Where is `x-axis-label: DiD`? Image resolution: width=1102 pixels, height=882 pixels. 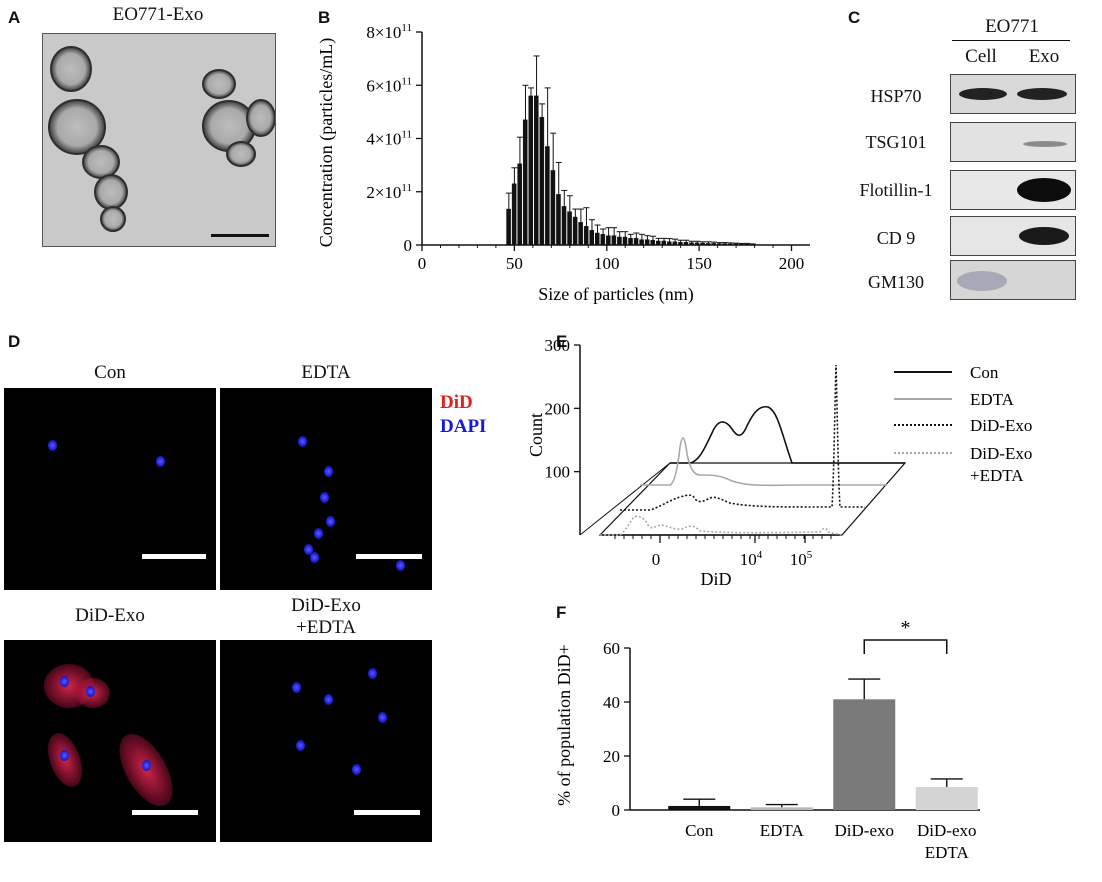 x-axis-label: DiD is located at coordinates (716, 579).